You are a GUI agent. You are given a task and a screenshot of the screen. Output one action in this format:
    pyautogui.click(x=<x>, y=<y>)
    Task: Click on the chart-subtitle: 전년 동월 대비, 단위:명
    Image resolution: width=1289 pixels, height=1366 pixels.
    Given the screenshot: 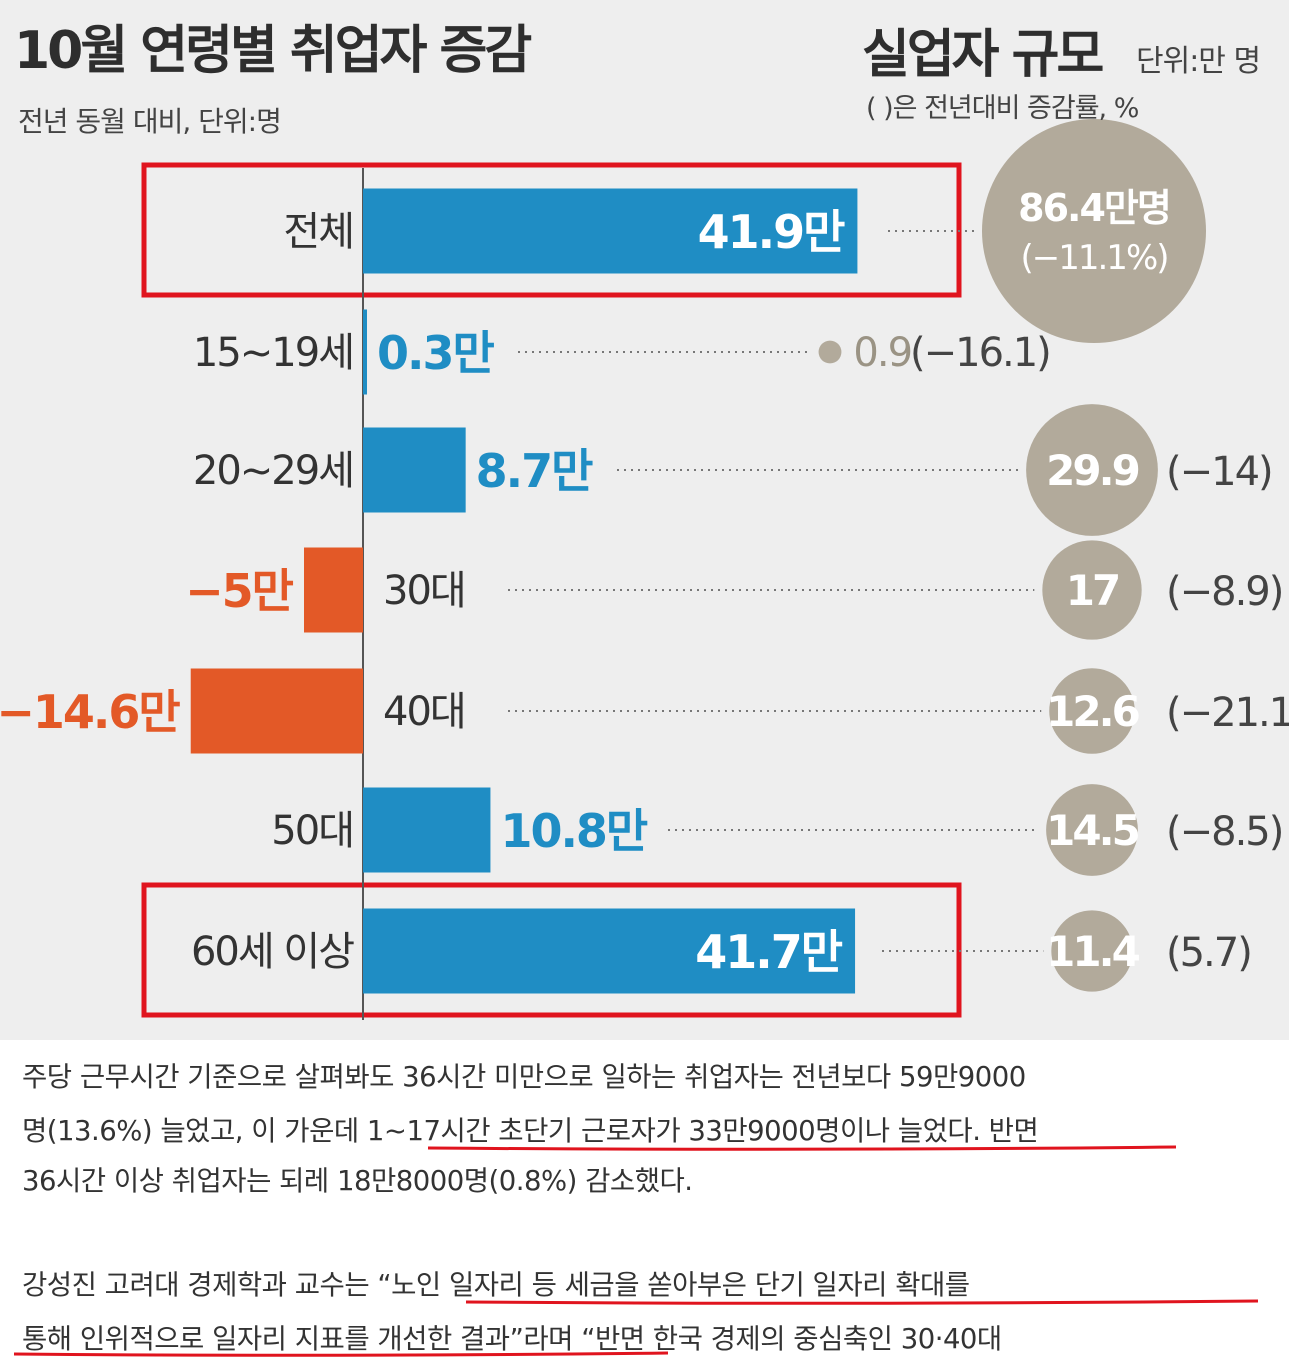 What is the action you would take?
    pyautogui.click(x=150, y=121)
    